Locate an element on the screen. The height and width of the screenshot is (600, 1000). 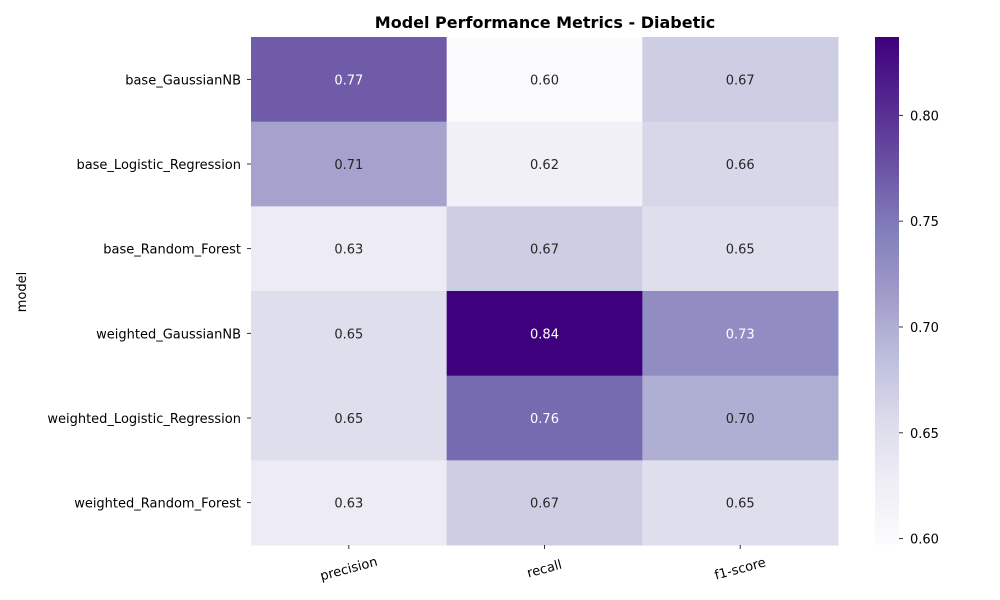
cell-value-label: 0.84 is located at coordinates (544, 334).